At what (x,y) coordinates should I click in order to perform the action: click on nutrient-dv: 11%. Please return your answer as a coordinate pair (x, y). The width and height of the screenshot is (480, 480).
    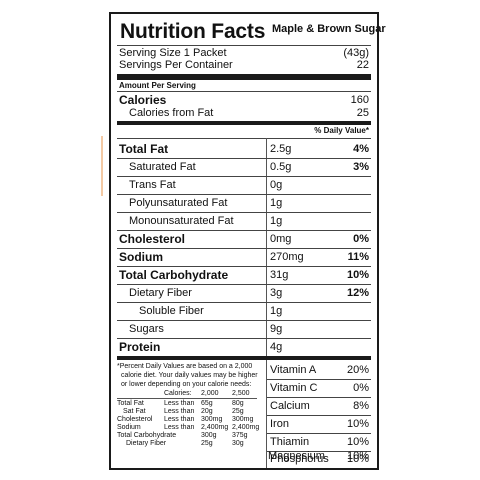
    Looking at the image, I should click on (358, 257).